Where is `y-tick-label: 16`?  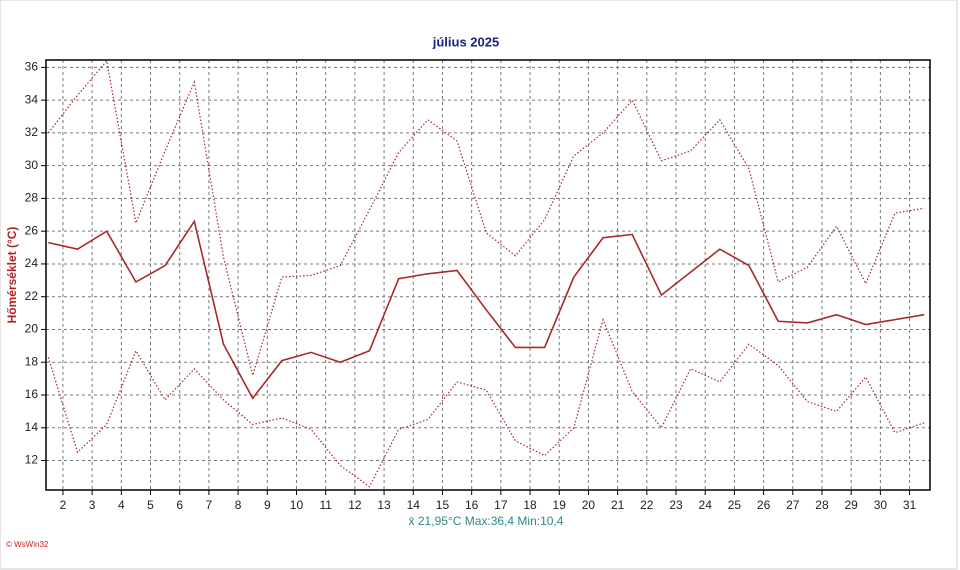
y-tick-label: 16 is located at coordinates (32, 394).